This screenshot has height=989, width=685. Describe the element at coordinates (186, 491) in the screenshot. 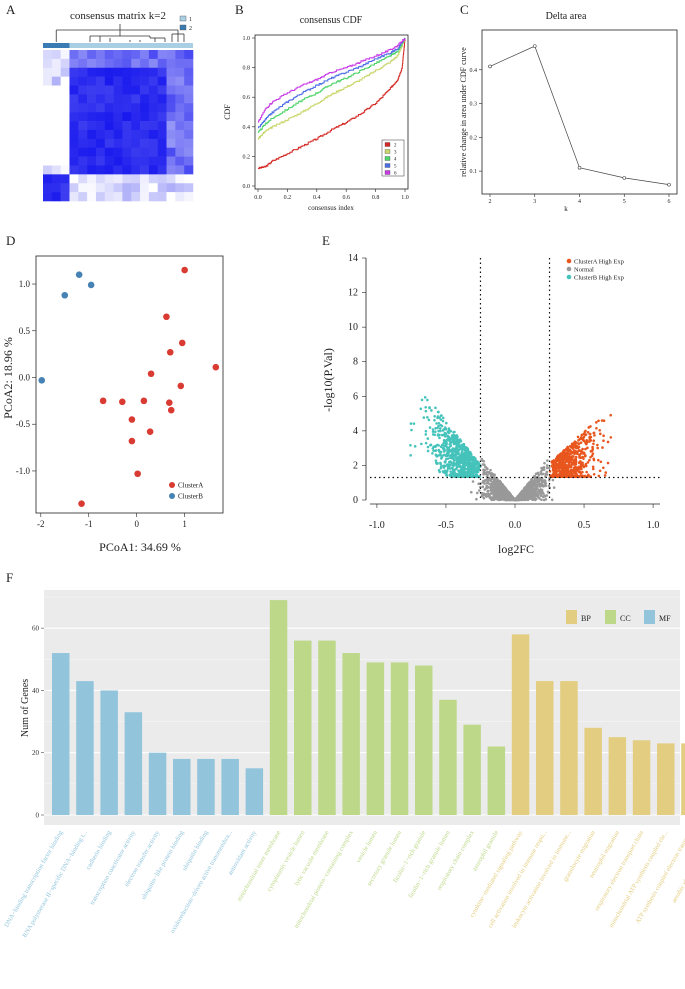

I see `panel-d-legend: ClusterA ClusterB` at that location.